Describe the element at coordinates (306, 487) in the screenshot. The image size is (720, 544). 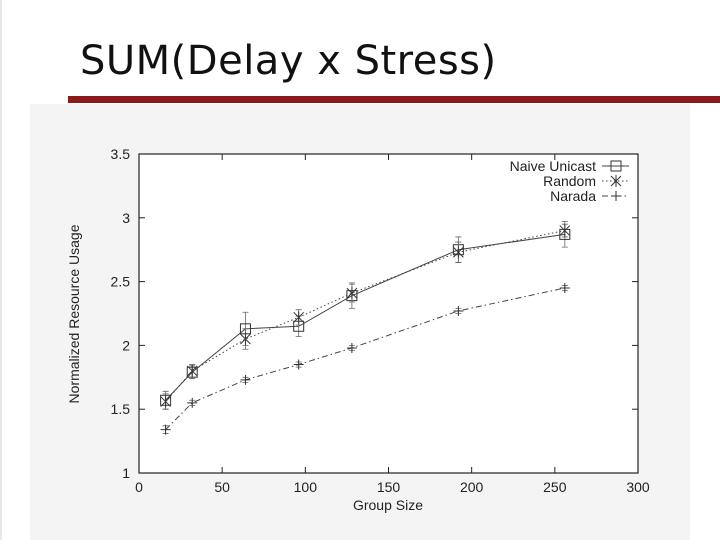
I see `x-tick-label: 100` at that location.